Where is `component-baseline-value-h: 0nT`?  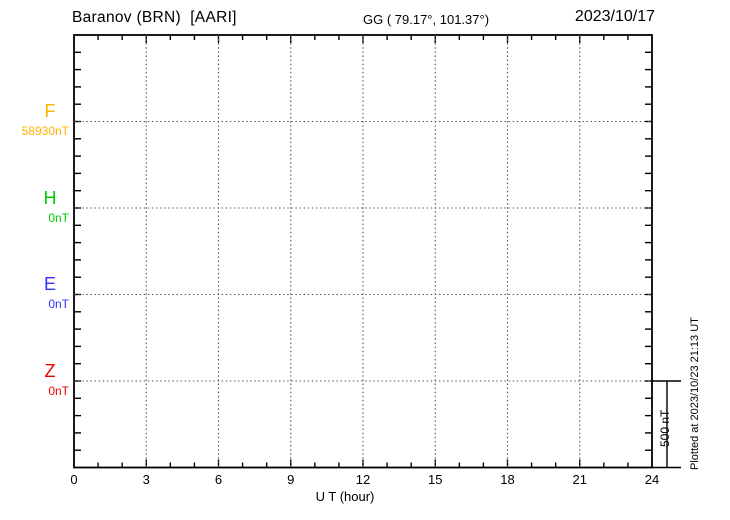
component-baseline-value-h: 0nT is located at coordinates (58, 217).